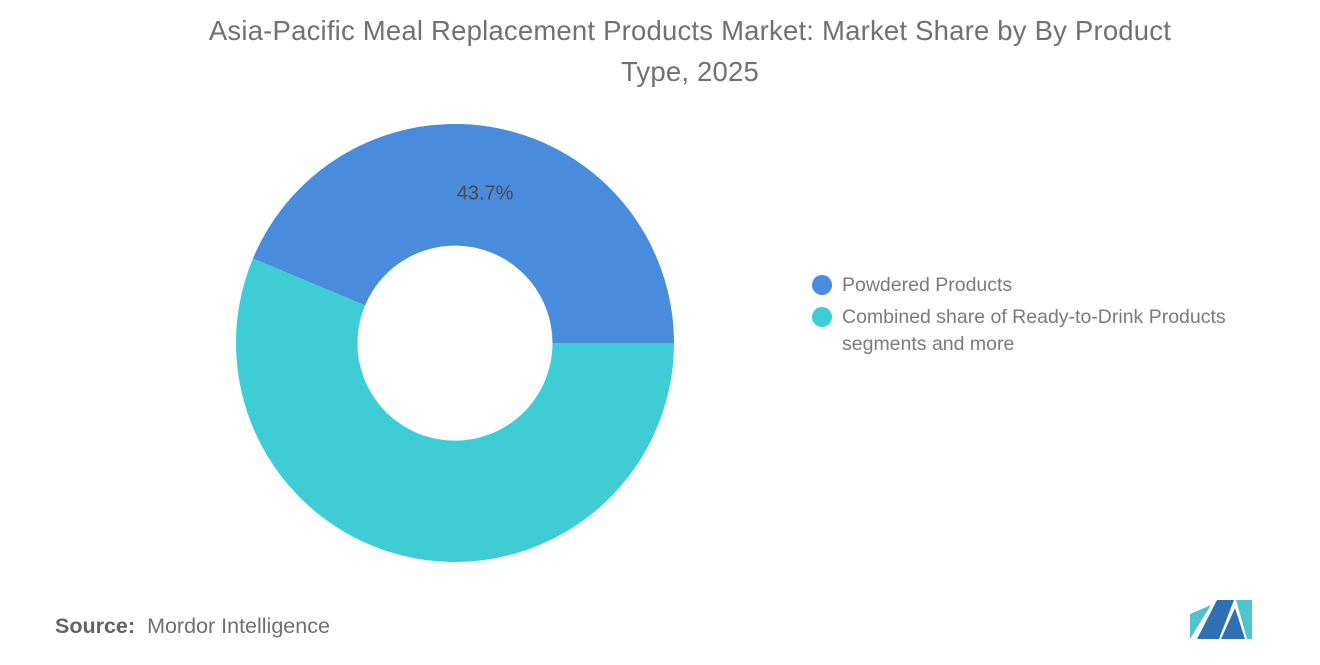 The width and height of the screenshot is (1320, 665). Describe the element at coordinates (1049, 285) in the screenshot. I see `legend-item-powdered-products: Powdered Products` at that location.